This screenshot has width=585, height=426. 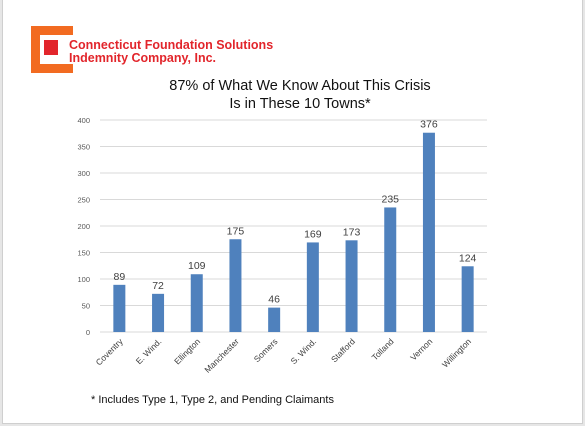 I want to click on data-label: 175, so click(x=236, y=231).